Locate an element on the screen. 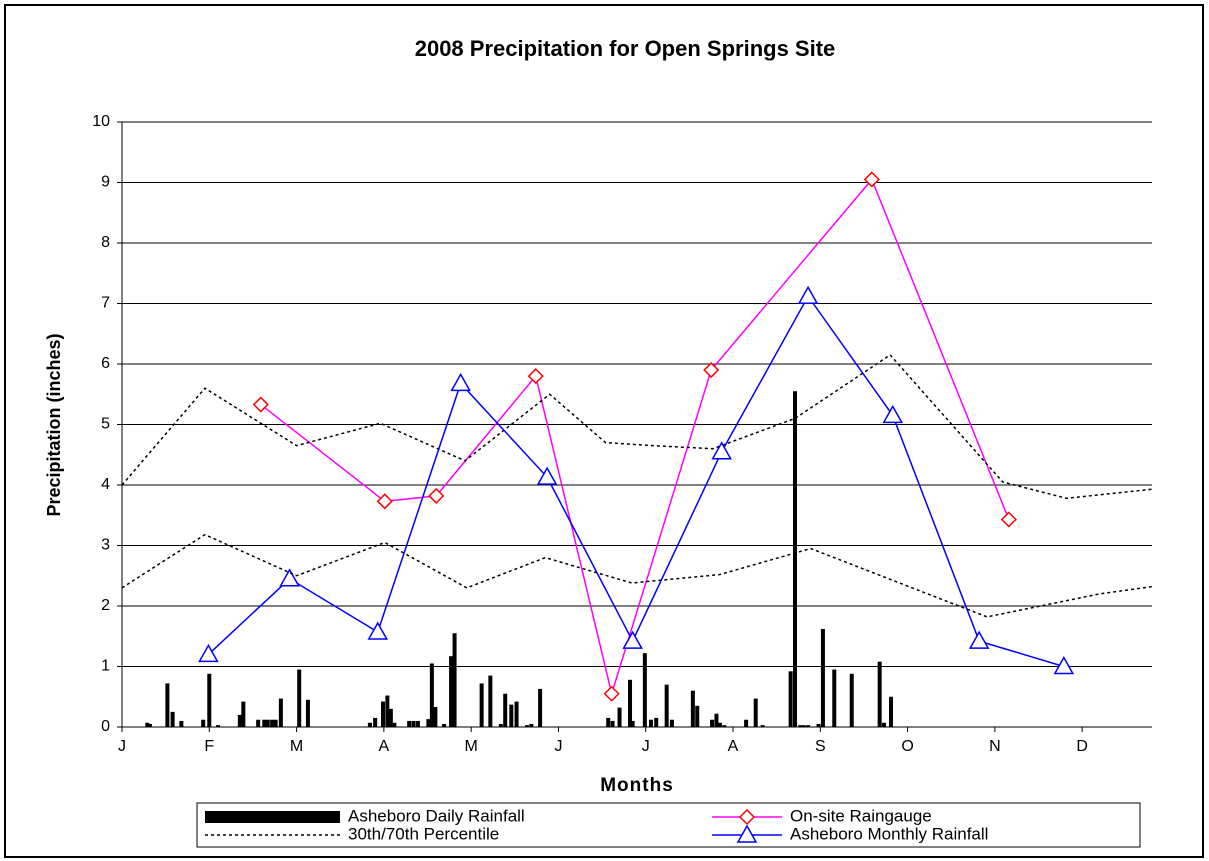 Image resolution: width=1209 pixels, height=861 pixels. y-tick-label: 5 is located at coordinates (105, 424).